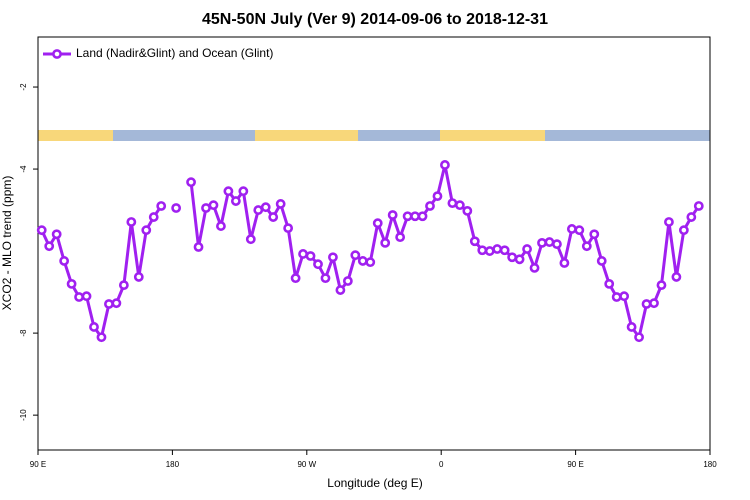 The height and width of the screenshot is (500, 750). I want to click on legend-label: Land (Nadir&Glint) and Ocean (Glint), so click(174, 53).